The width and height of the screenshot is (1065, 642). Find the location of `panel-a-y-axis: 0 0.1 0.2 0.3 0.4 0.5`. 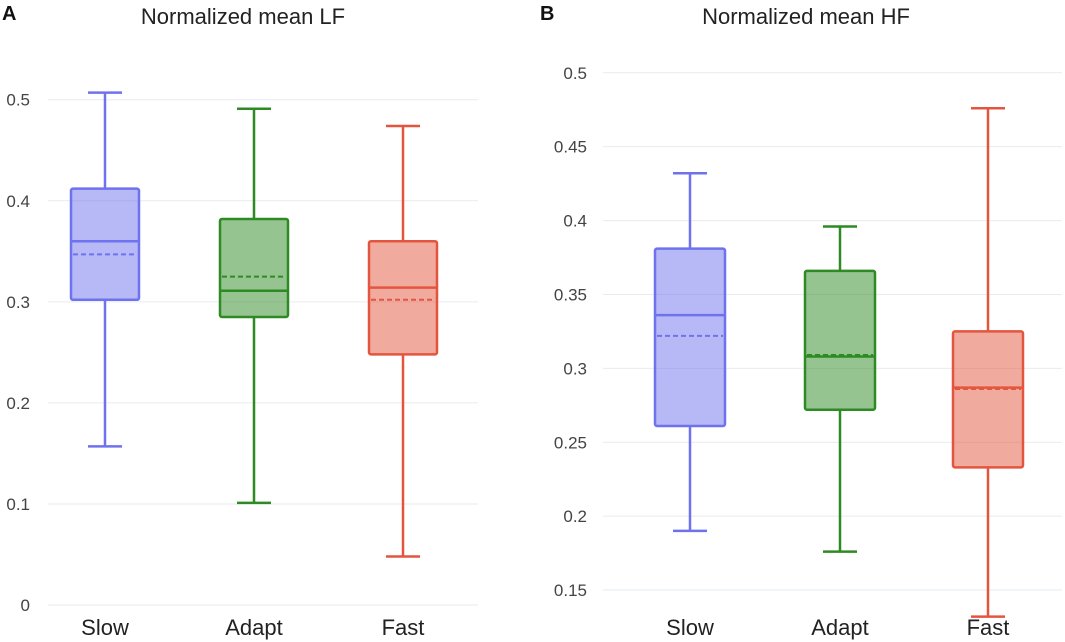

panel-a-y-axis: 0 0.1 0.2 0.3 0.4 0.5 is located at coordinates (18, 353).